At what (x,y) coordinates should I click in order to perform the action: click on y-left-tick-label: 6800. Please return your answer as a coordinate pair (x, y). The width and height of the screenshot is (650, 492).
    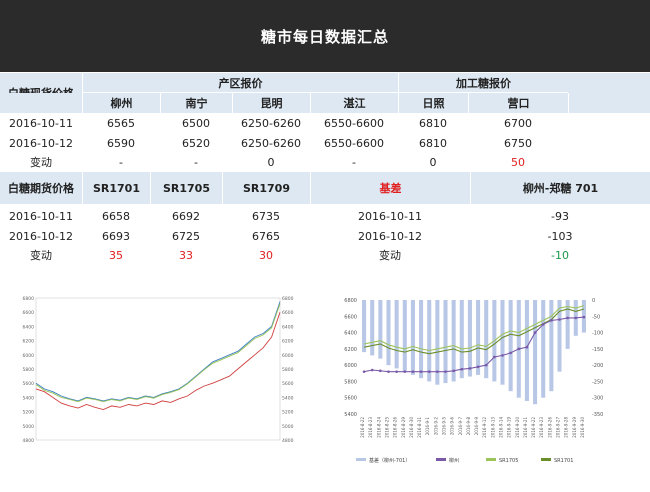
    Looking at the image, I should click on (350, 301).